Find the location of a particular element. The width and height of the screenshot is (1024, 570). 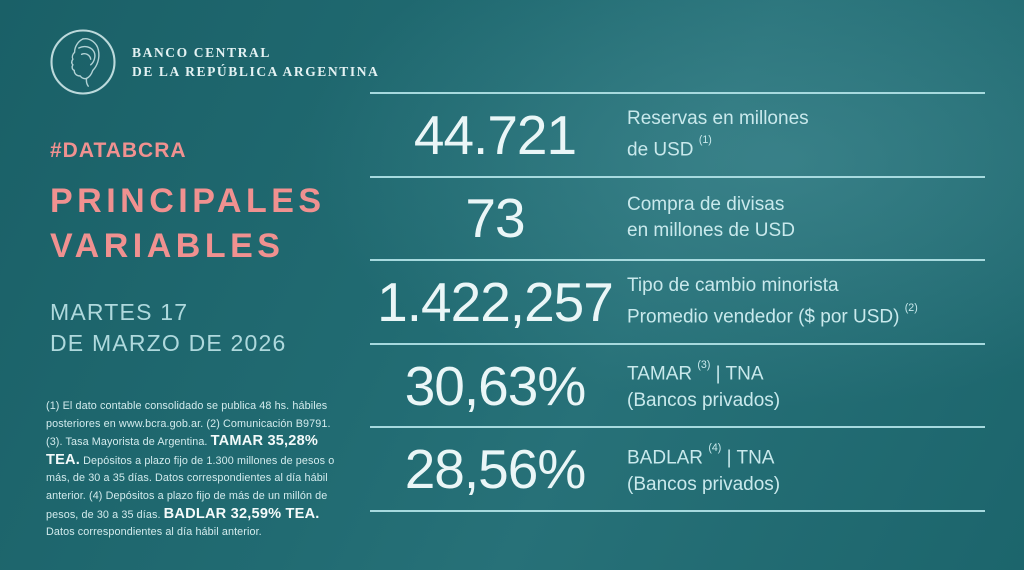

brand-line-2: DE LA REPÚBLICA ARGENTINA is located at coordinates (256, 71).